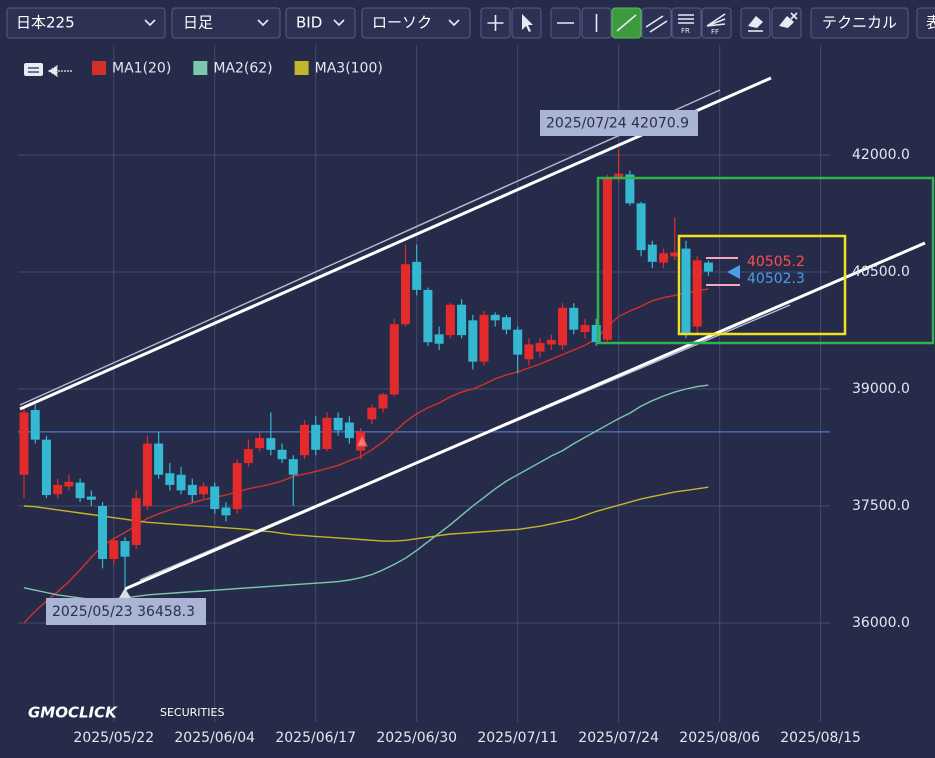 The width and height of the screenshot is (935, 758). Describe the element at coordinates (349, 69) in the screenshot. I see `legend-label: MA3(100)` at that location.